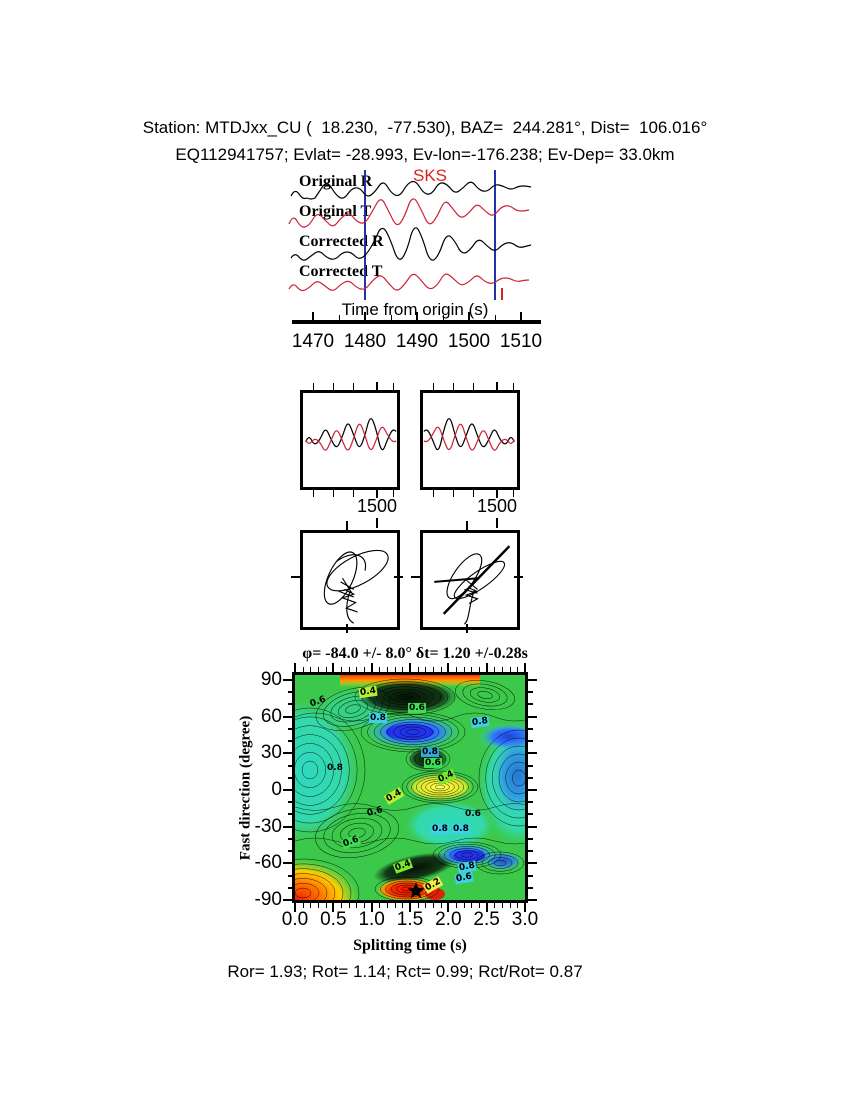 This screenshot has width=850, height=1100. Describe the element at coordinates (469, 434) in the screenshot. I see `waveform-compare-right-traces` at that location.